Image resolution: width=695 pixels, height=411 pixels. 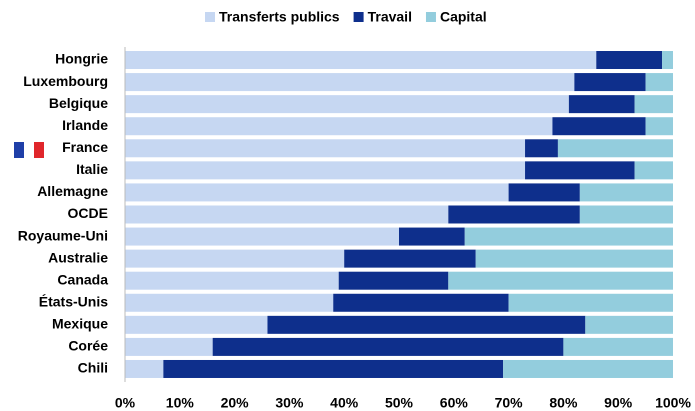 I want to click on legend-label: Travail, so click(x=390, y=17).